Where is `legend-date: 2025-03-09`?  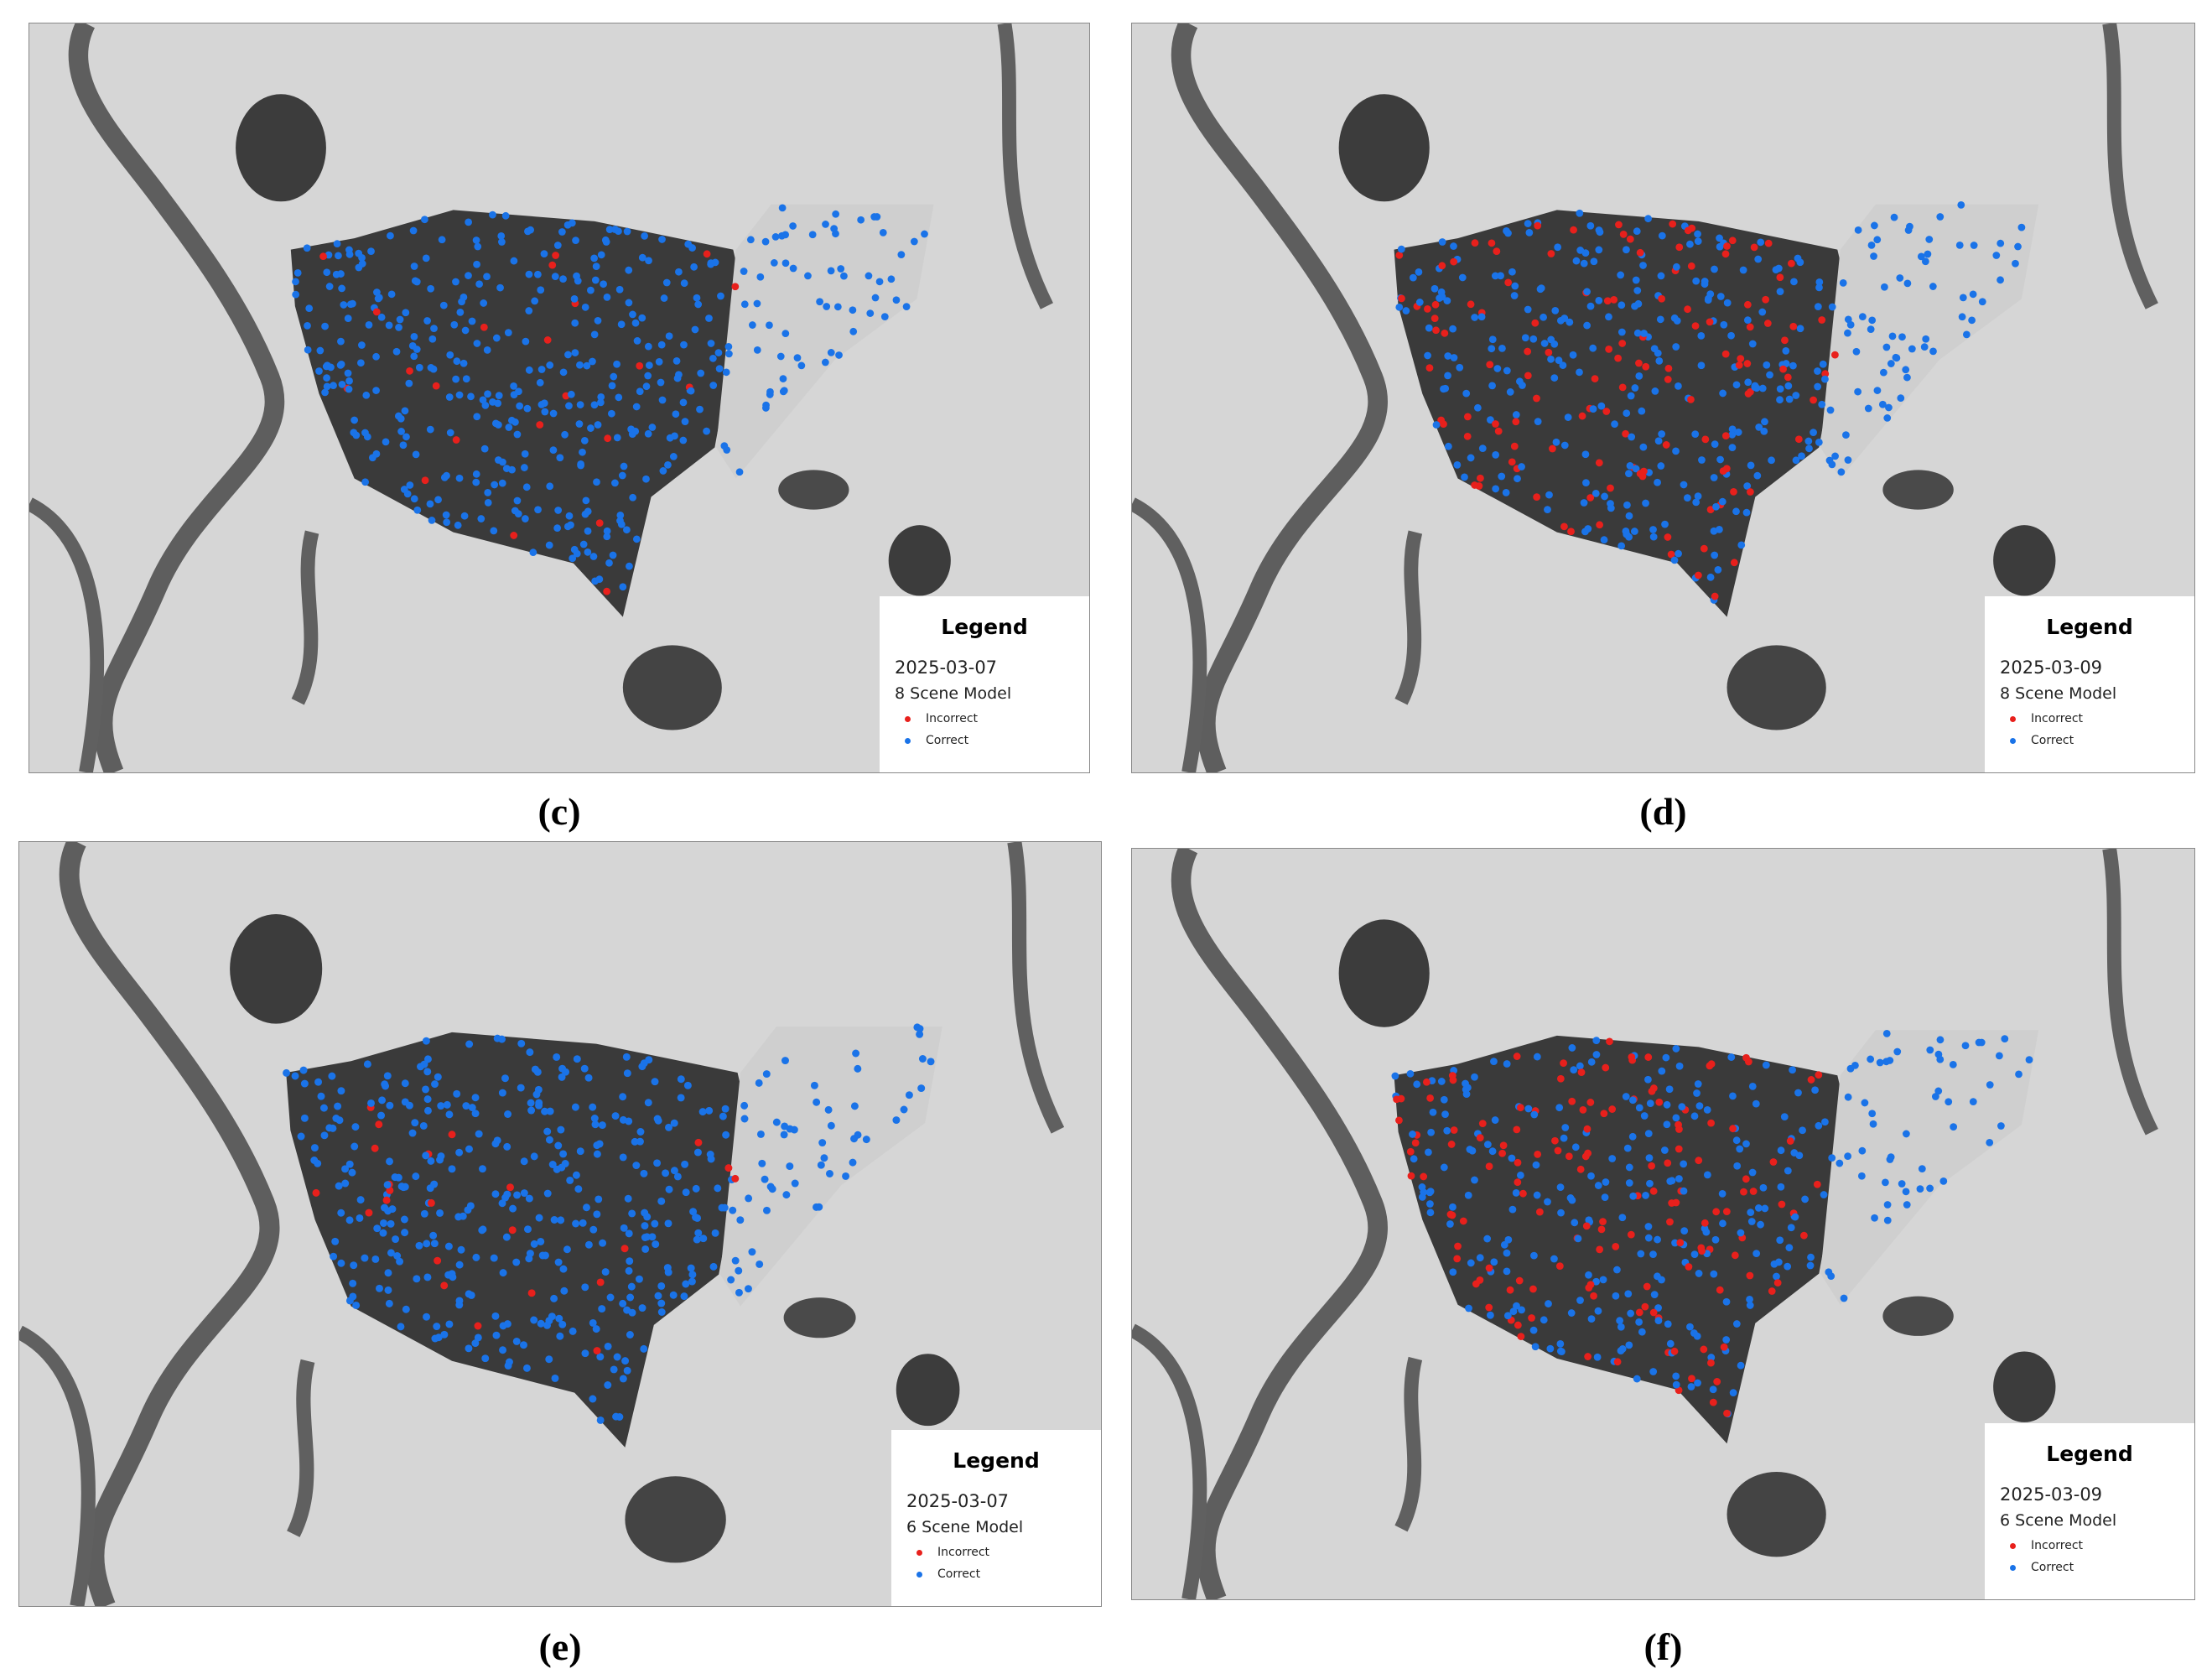
legend-date: 2025-03-09 is located at coordinates (2052, 668).